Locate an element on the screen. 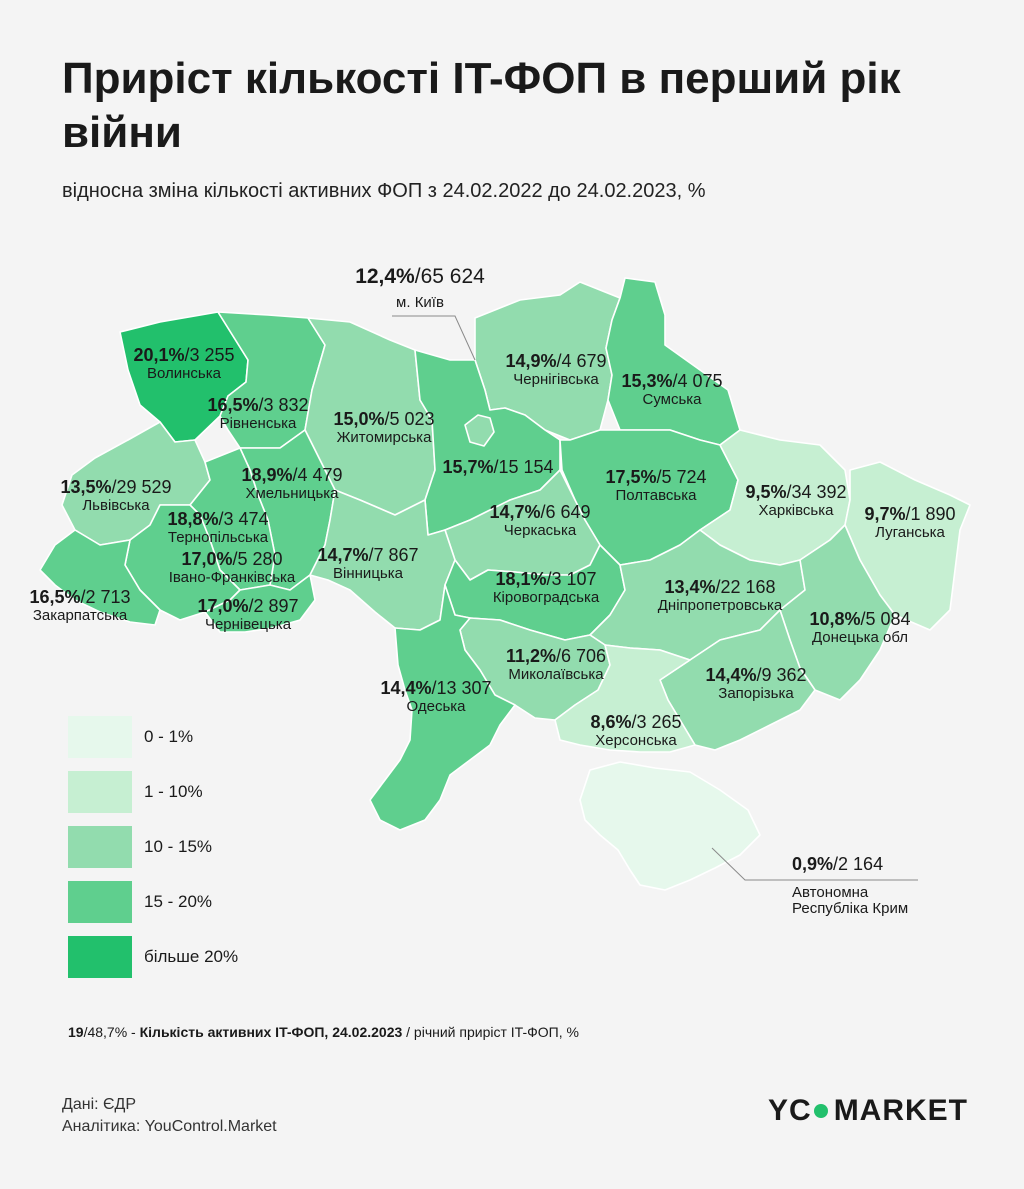 This screenshot has width=1024, height=1189. label-kirovohrad: 18,1%/3 107 Кіровоградська is located at coordinates (546, 587).